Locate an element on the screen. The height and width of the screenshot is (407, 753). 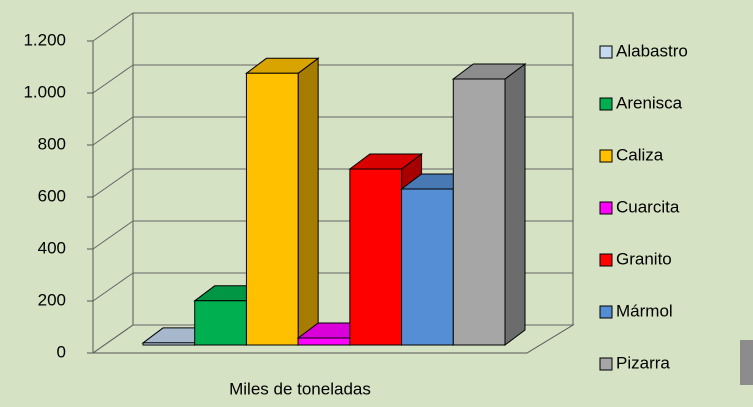
x-tick-label: Miles de toneladas is located at coordinates (300, 388).